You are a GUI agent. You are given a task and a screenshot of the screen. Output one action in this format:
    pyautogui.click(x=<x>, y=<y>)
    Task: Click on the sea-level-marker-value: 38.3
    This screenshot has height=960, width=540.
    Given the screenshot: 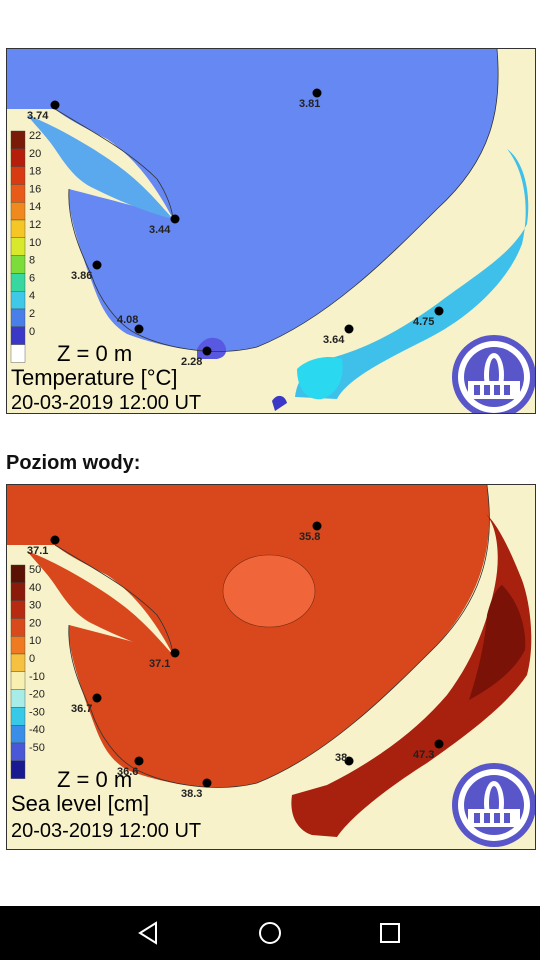 What is the action you would take?
    pyautogui.click(x=191, y=794)
    